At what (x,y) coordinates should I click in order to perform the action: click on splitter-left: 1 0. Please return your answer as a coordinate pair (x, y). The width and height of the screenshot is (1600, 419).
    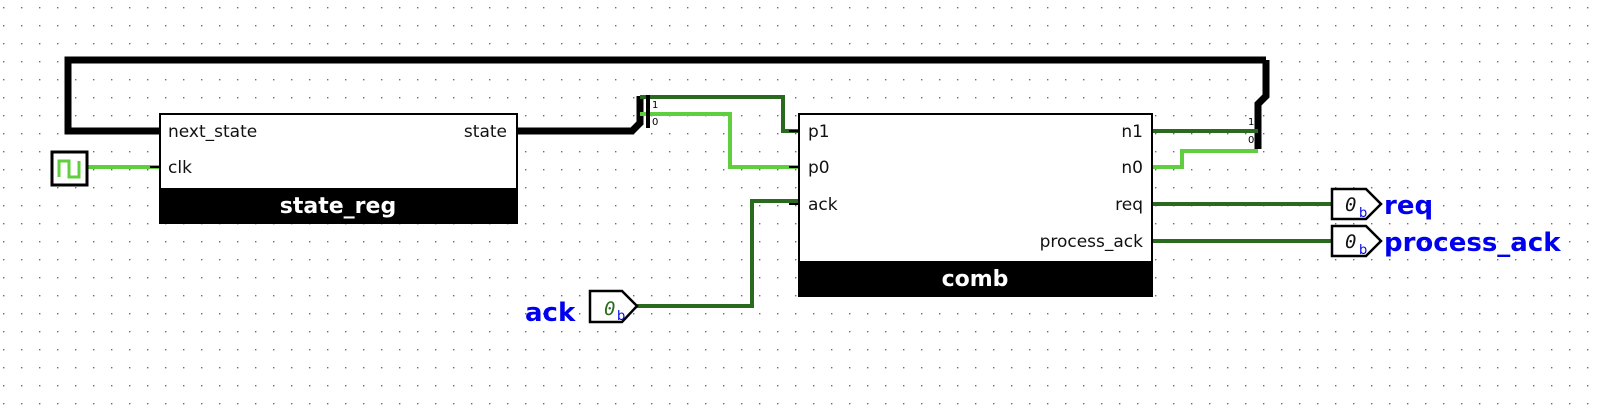
    Looking at the image, I should click on (652, 111).